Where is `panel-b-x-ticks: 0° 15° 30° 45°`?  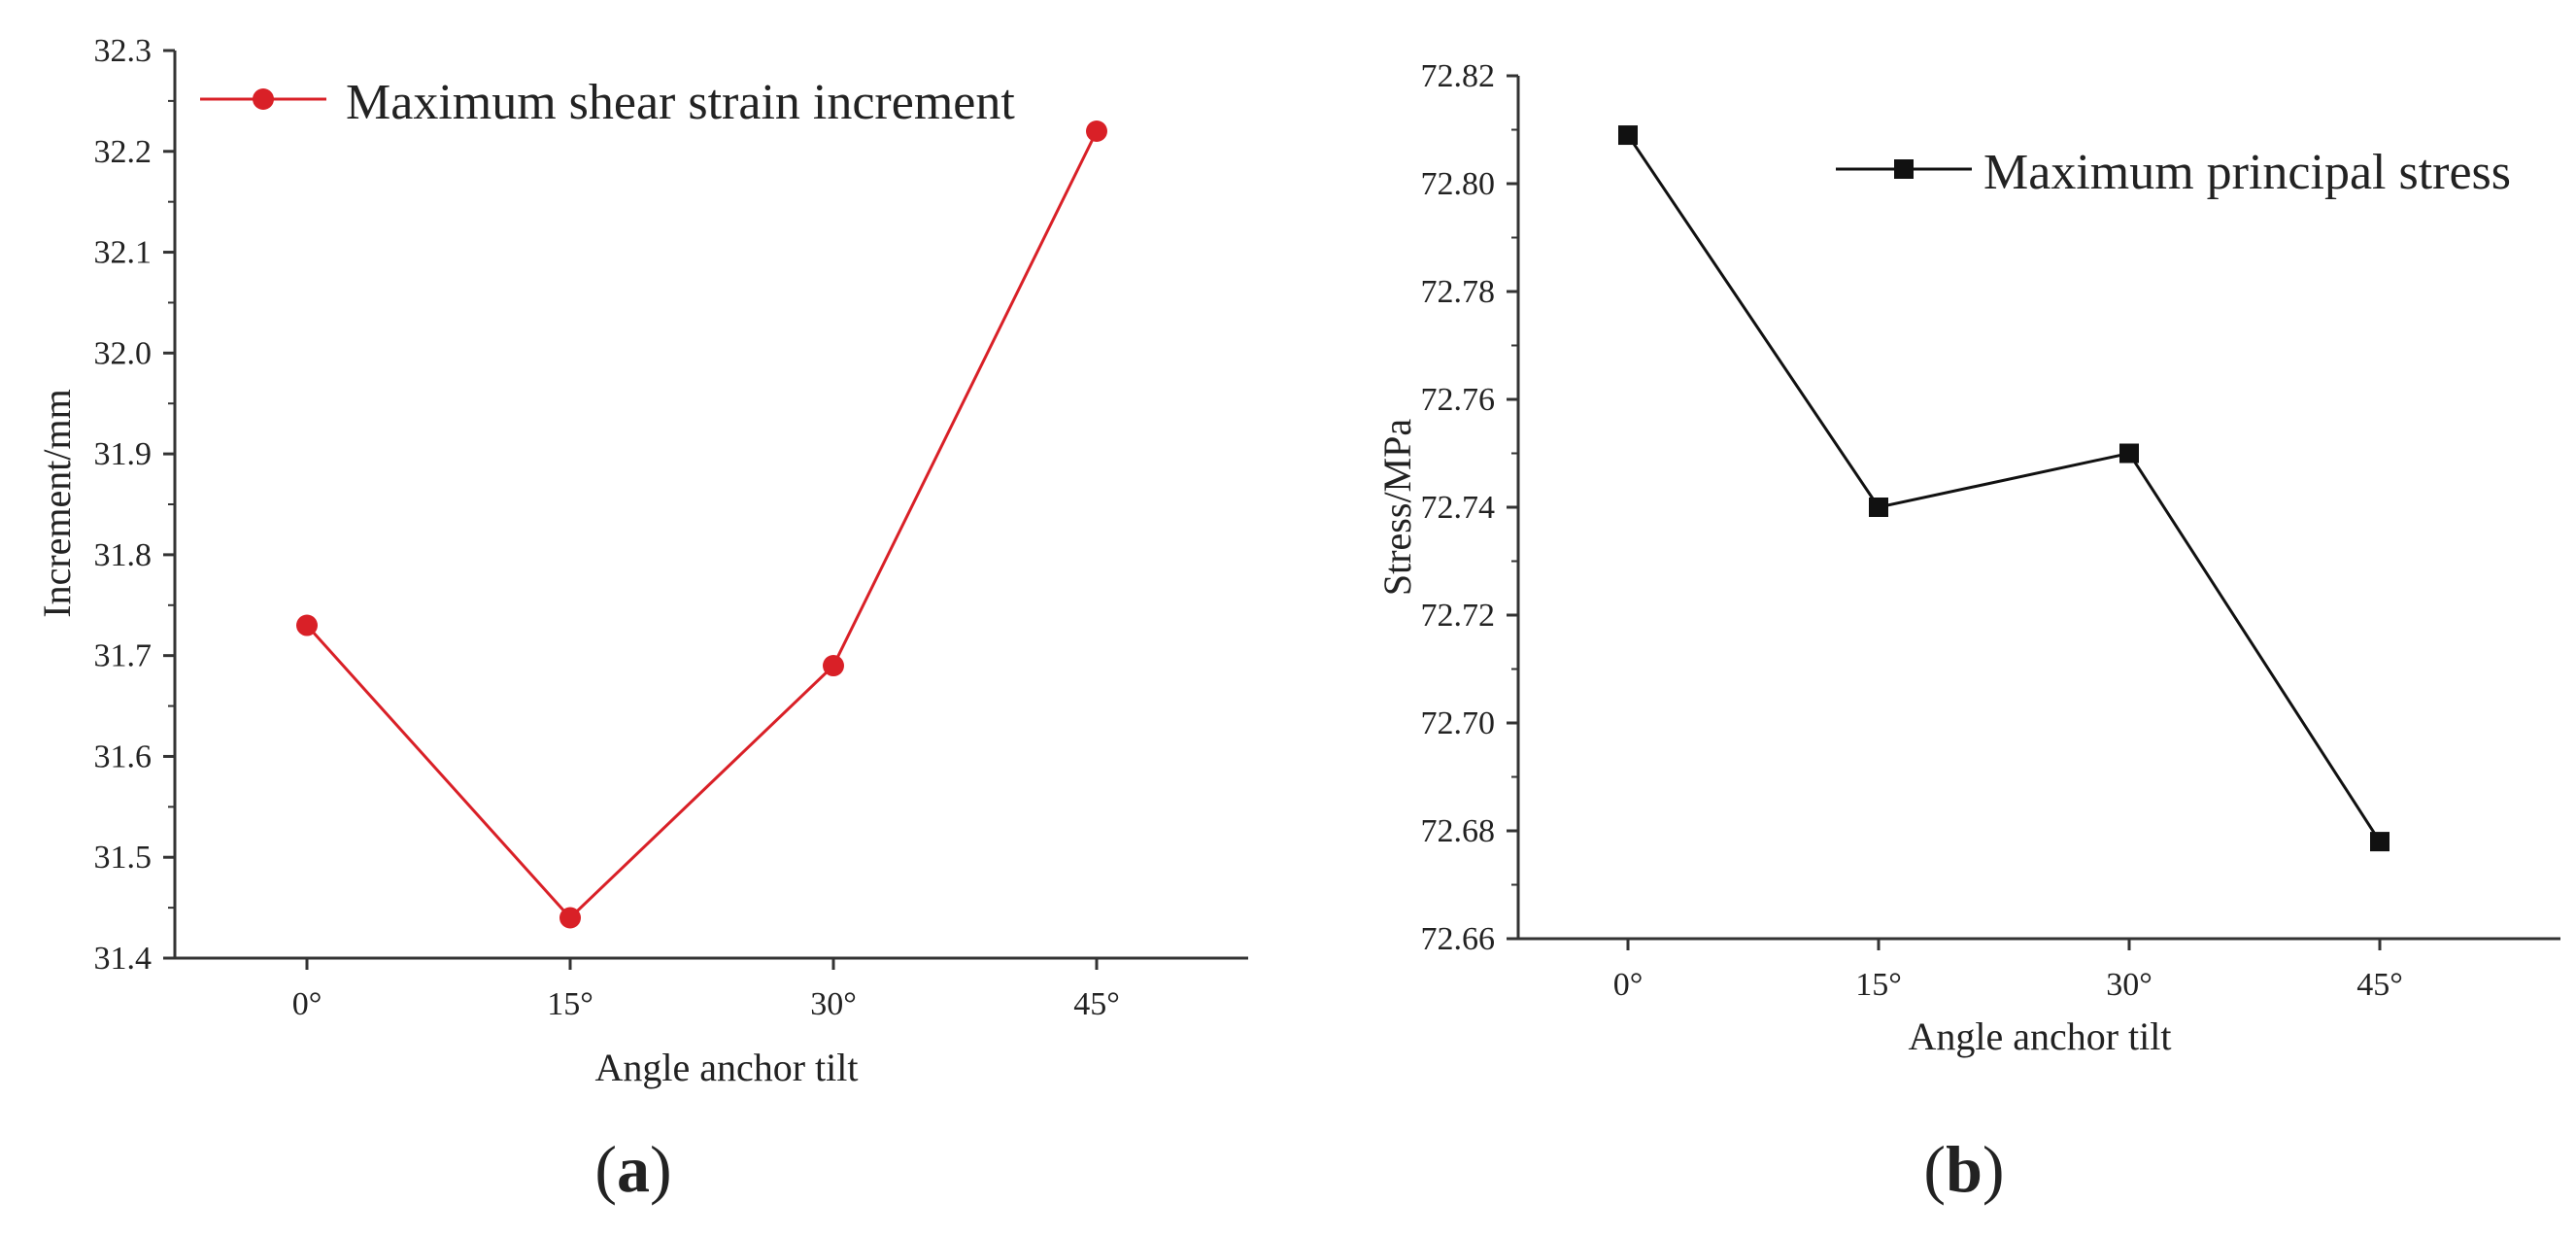 panel-b-x-ticks: 0° 15° 30° 45° is located at coordinates (2008, 971).